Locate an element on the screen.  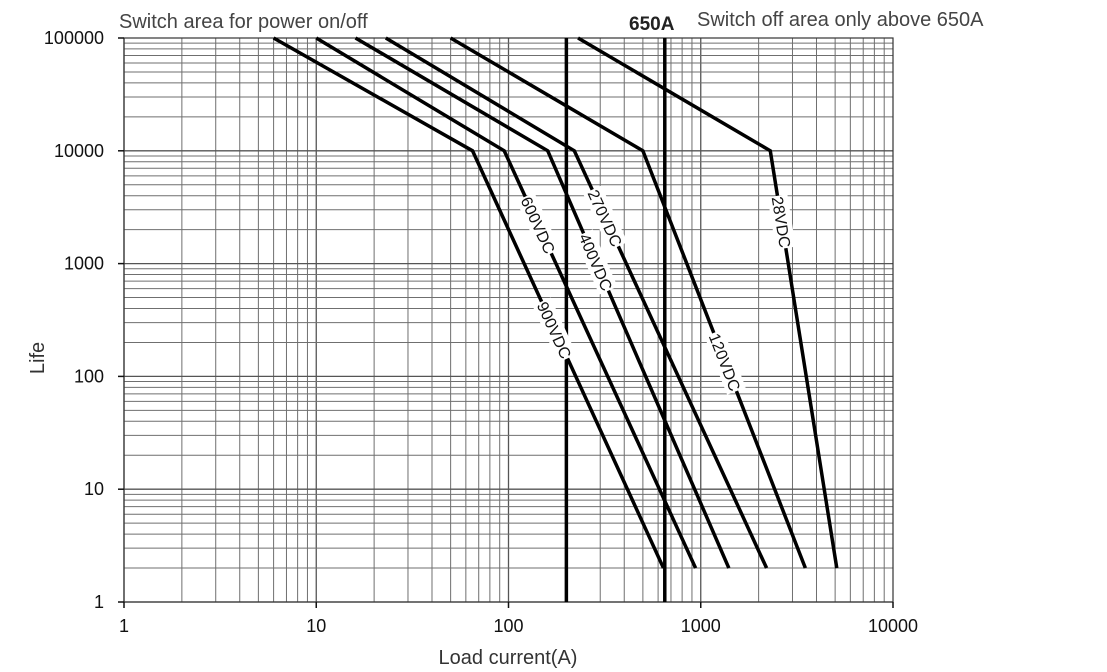
series-label-group: 28VDC is located at coordinates (781, 222).